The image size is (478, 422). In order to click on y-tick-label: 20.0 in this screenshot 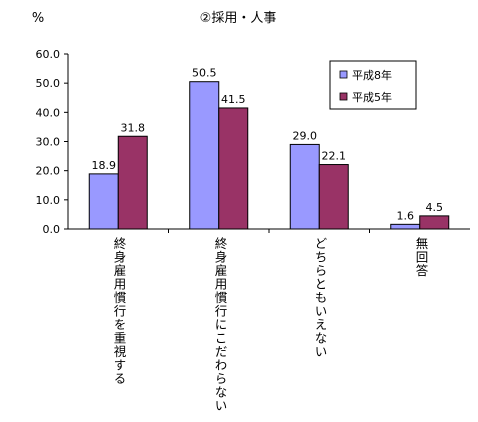, I will do `click(48, 171)`.